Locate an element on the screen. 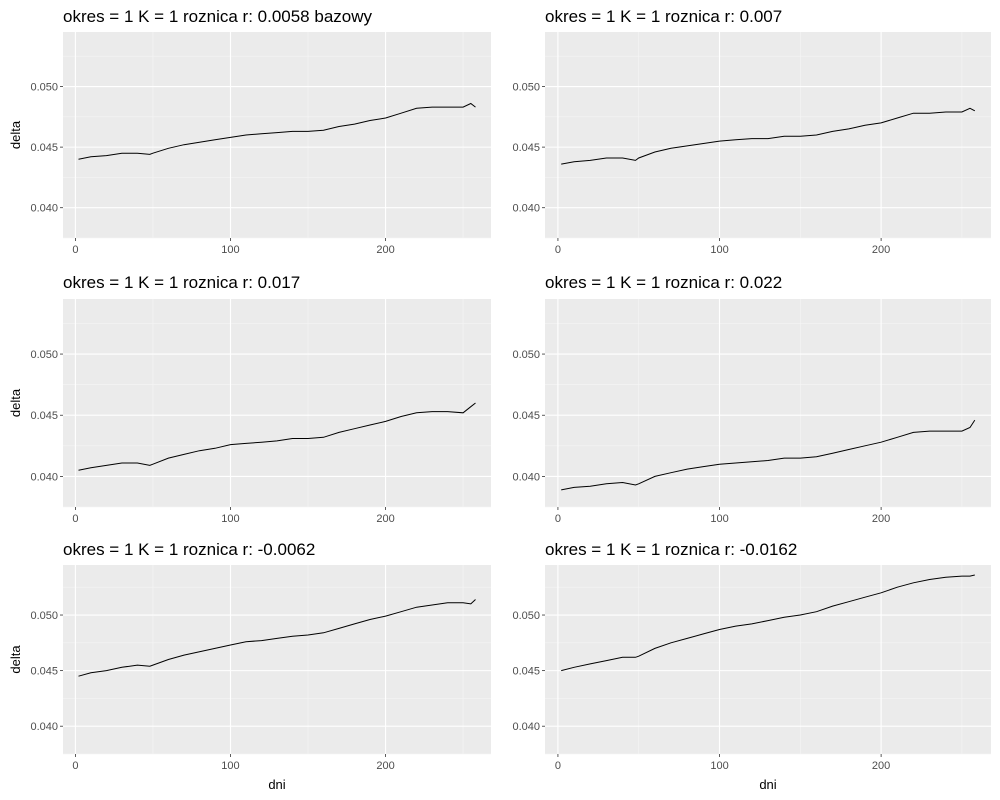 This screenshot has height=800, width=1000. panel-title: okres = 1 K = 1 roznica r: -0.0162 is located at coordinates (671, 549).